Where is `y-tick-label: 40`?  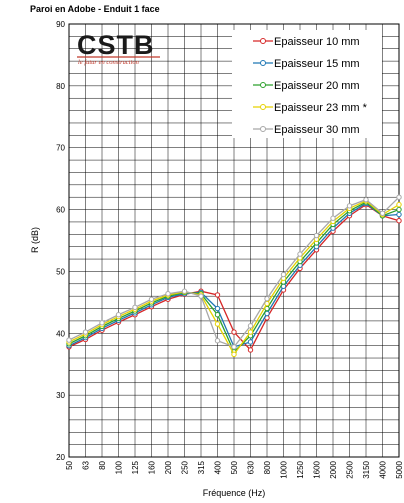
y-tick-label: 40 is located at coordinates (60, 333).